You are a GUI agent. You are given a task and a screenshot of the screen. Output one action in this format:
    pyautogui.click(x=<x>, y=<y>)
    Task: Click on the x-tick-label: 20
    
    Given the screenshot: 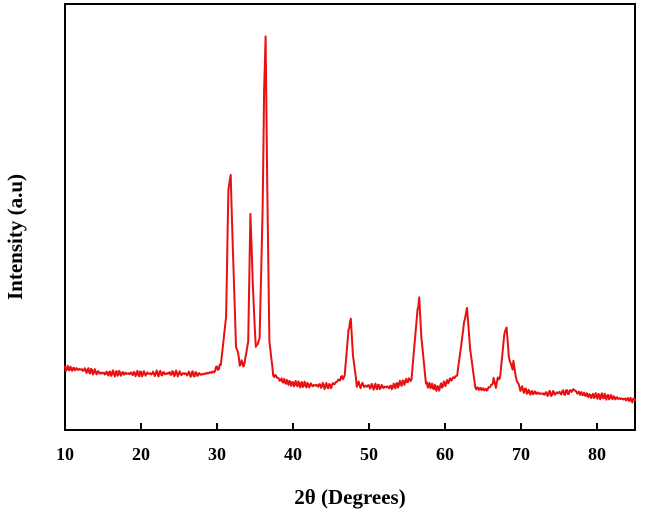 What is the action you would take?
    pyautogui.click(x=141, y=454)
    